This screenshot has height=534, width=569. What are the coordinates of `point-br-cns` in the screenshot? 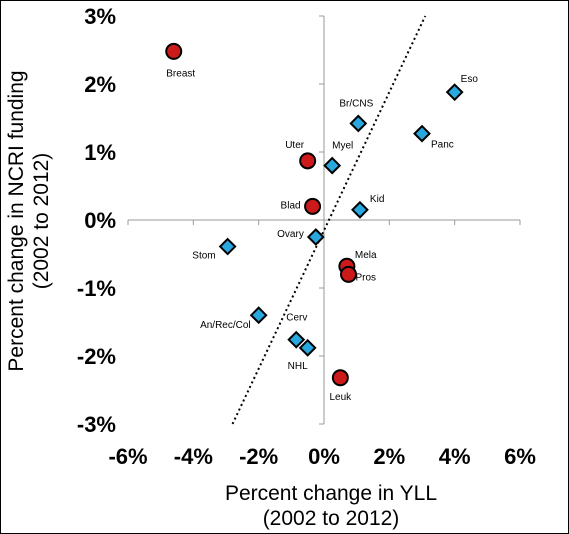 It's located at (358, 123).